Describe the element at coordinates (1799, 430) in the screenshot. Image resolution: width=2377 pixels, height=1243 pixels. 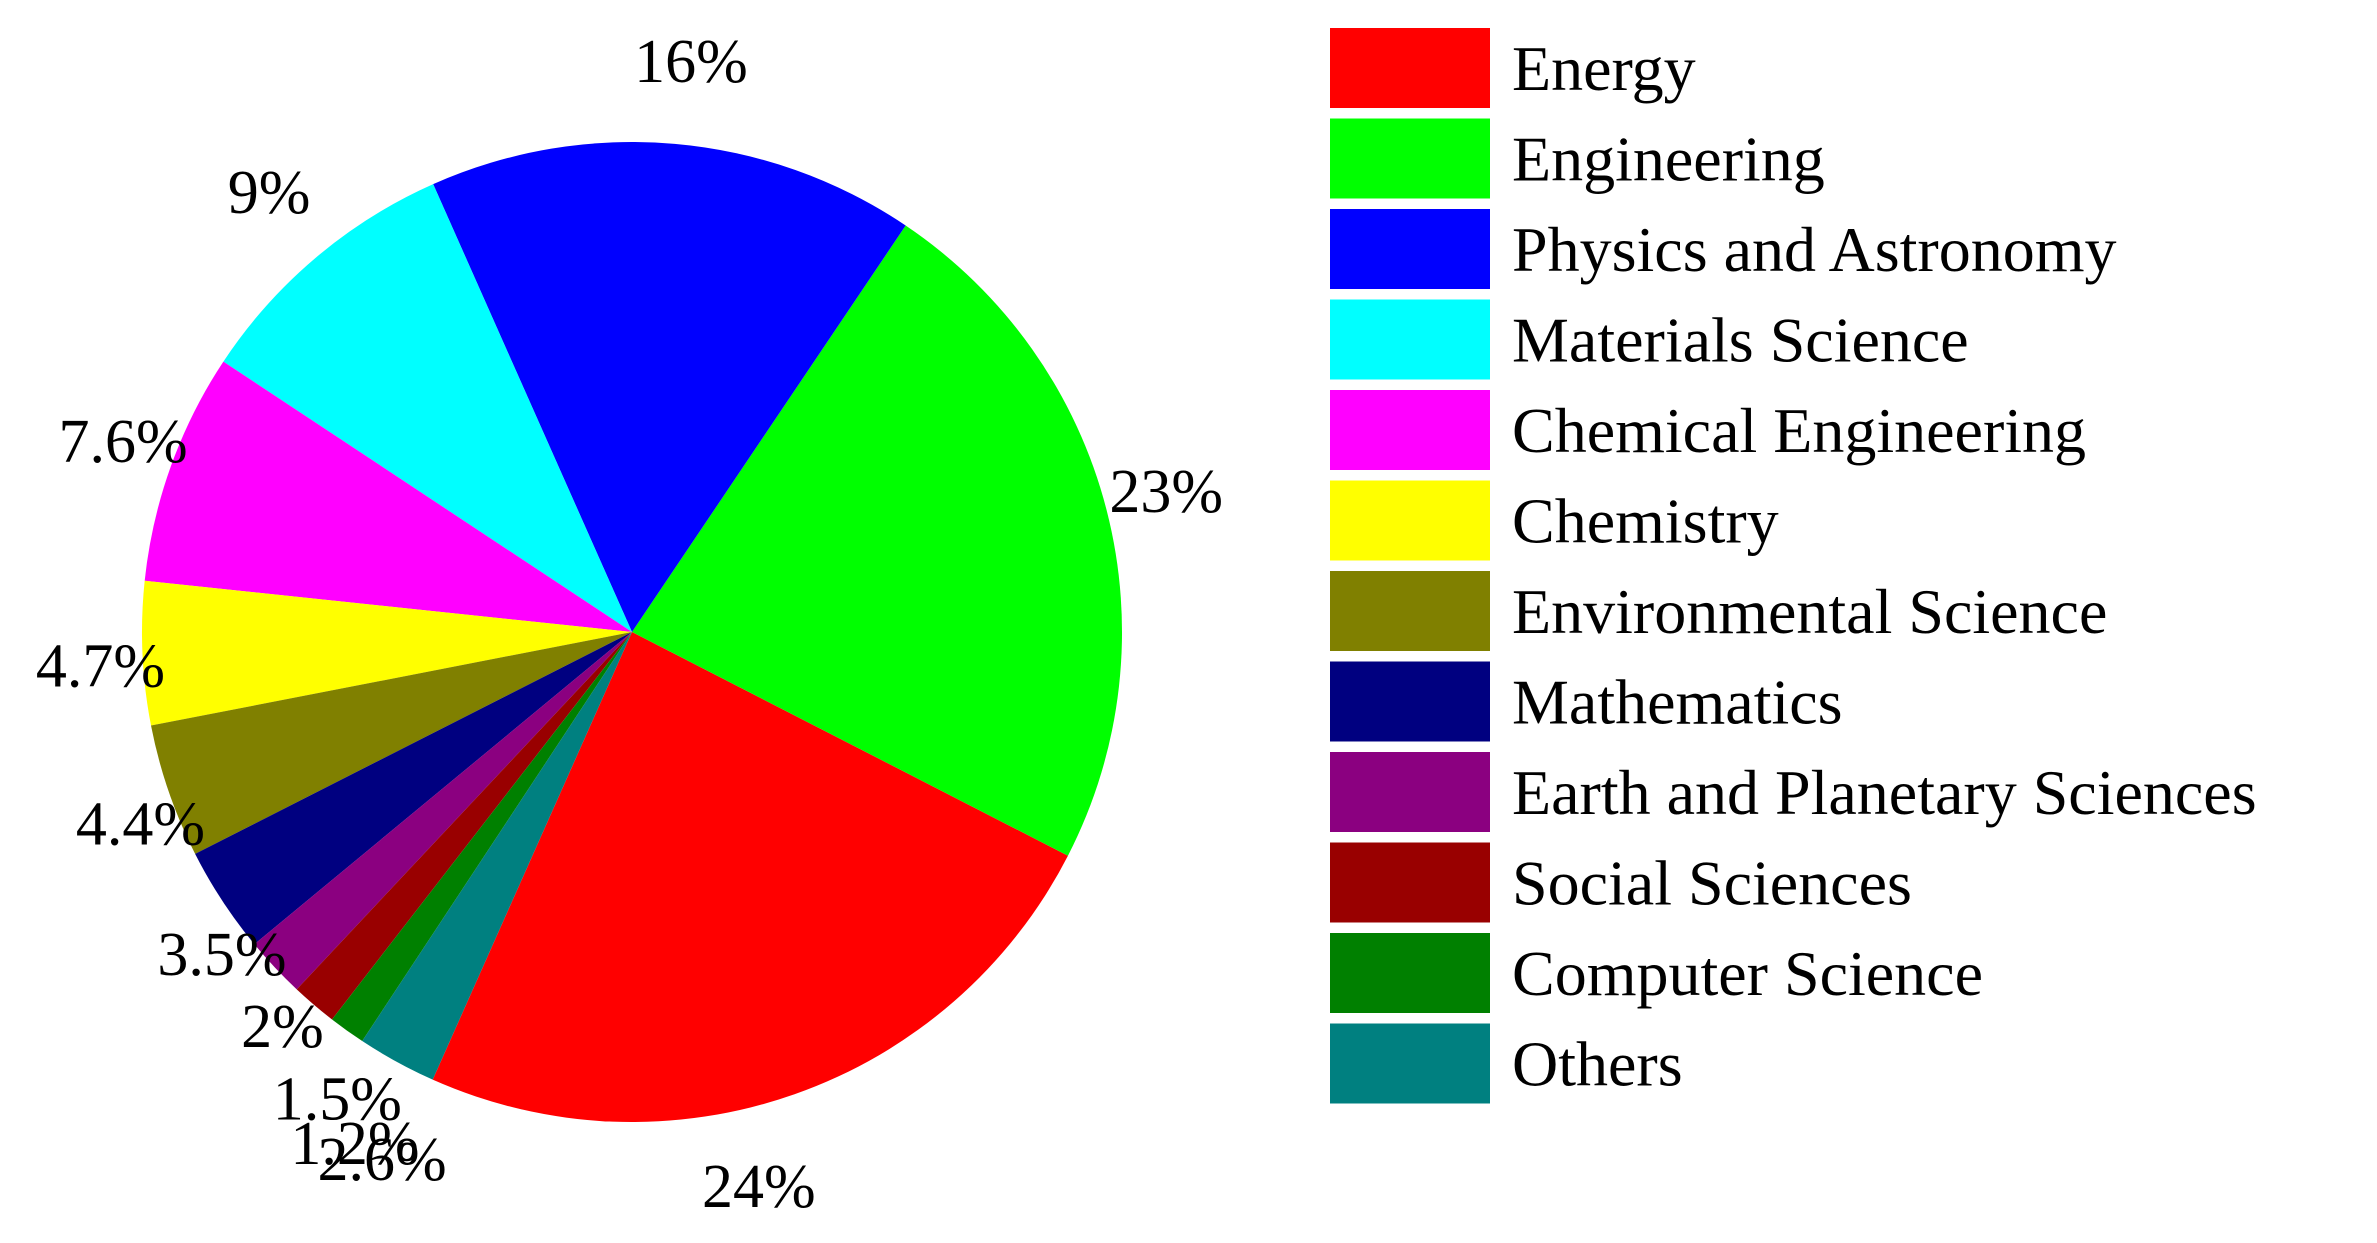
I see `legend-label-chemical-engineering: Chemical Engineering` at that location.